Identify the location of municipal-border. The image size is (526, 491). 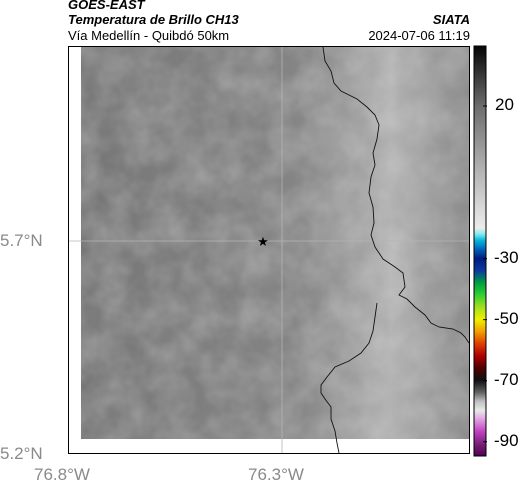
(349, 377).